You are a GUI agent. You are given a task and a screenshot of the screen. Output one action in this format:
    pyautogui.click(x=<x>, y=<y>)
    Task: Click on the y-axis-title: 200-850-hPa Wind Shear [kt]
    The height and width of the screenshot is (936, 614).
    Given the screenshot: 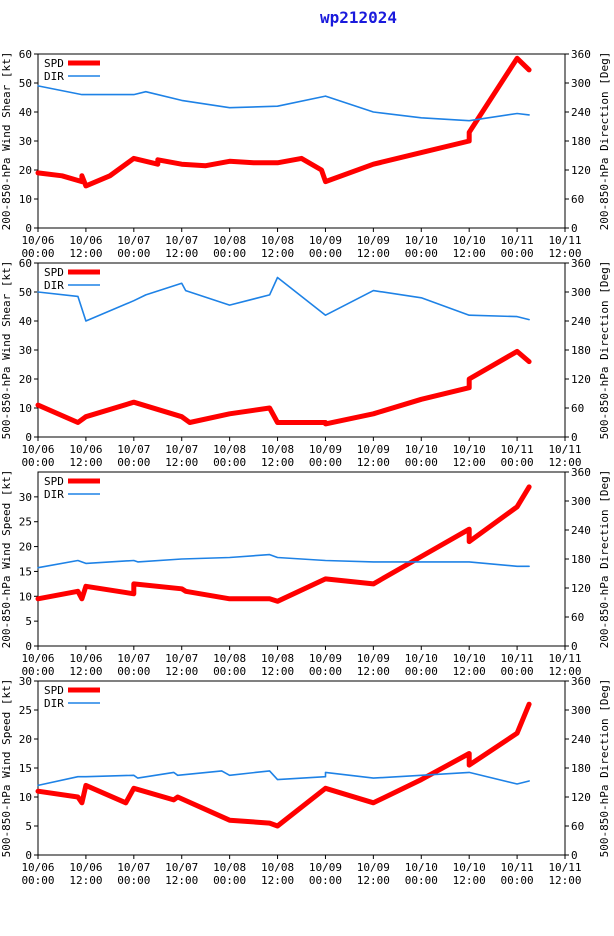 What is the action you would take?
    pyautogui.click(x=6, y=141)
    